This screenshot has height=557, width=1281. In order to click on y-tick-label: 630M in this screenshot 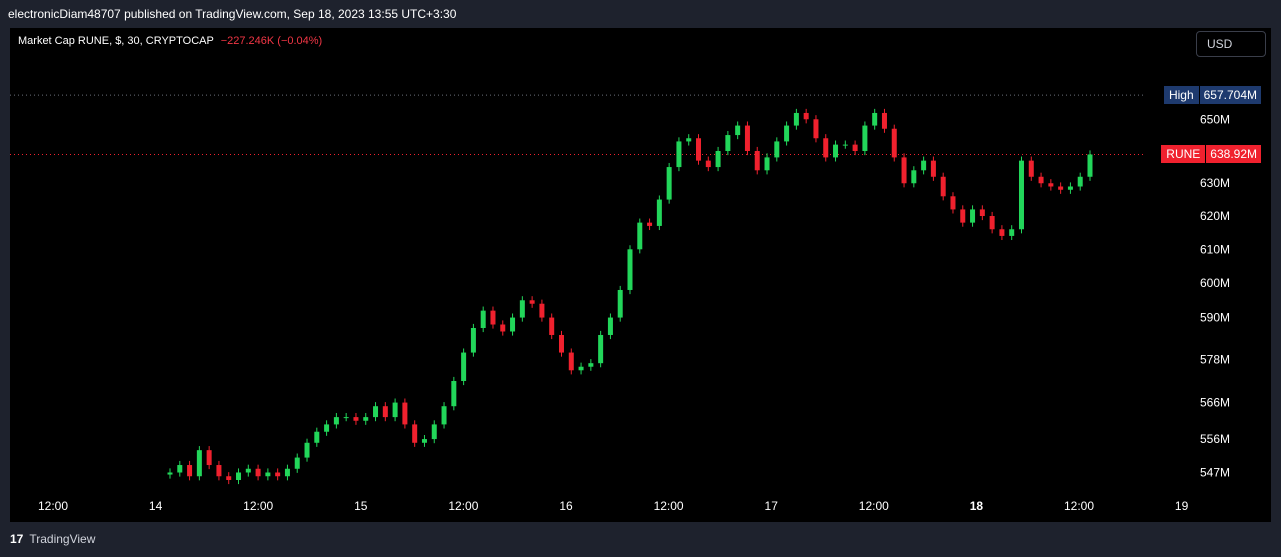, I will do `click(1215, 183)`.